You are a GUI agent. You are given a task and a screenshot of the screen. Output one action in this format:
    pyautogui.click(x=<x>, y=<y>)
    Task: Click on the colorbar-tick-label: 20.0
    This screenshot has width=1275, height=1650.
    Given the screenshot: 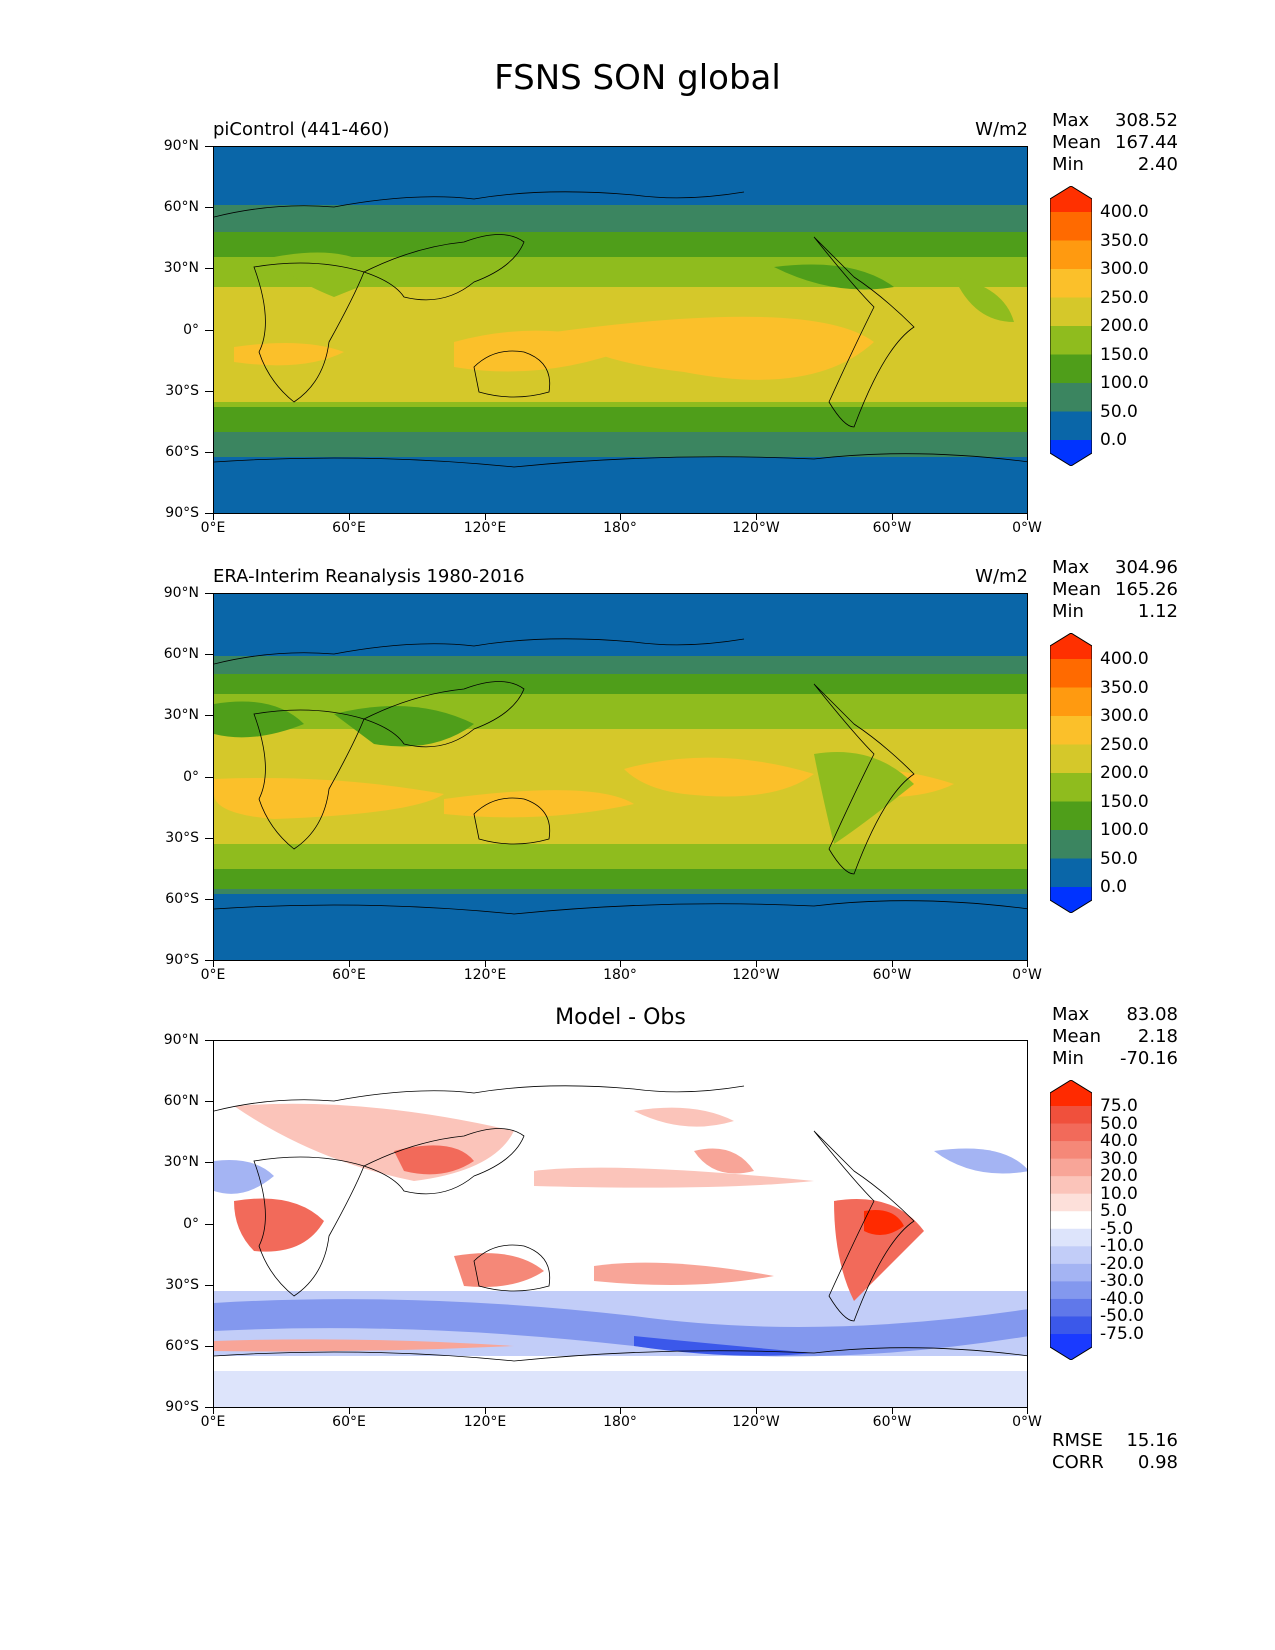 What is the action you would take?
    pyautogui.click(x=1119, y=1176)
    